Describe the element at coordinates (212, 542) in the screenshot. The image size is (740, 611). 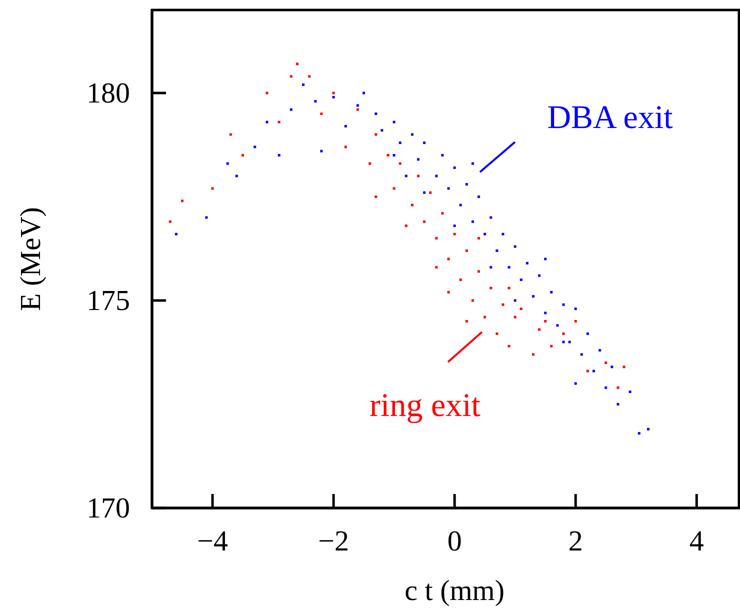
I see `x-tick-label: −4` at that location.